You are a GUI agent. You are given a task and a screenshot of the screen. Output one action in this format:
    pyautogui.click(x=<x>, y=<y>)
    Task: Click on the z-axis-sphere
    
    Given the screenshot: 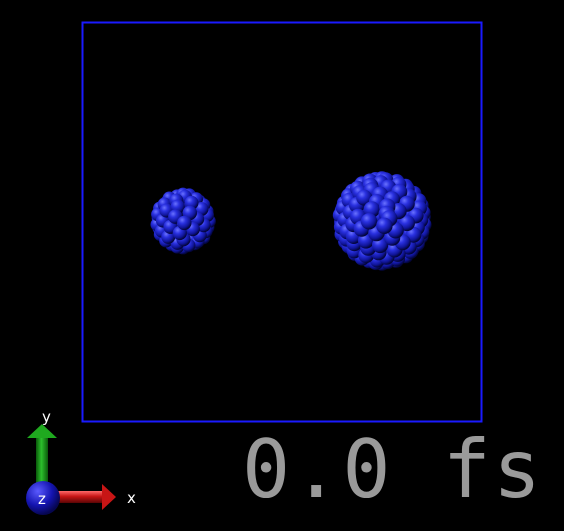 What is the action you would take?
    pyautogui.click(x=43, y=498)
    